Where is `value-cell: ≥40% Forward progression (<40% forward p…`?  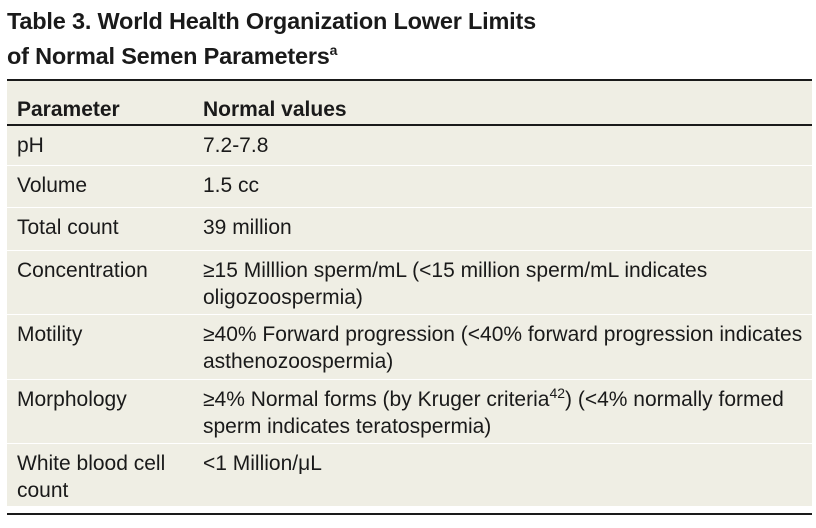
value-cell: ≥40% Forward progression (<40% forward p… is located at coordinates (503, 348).